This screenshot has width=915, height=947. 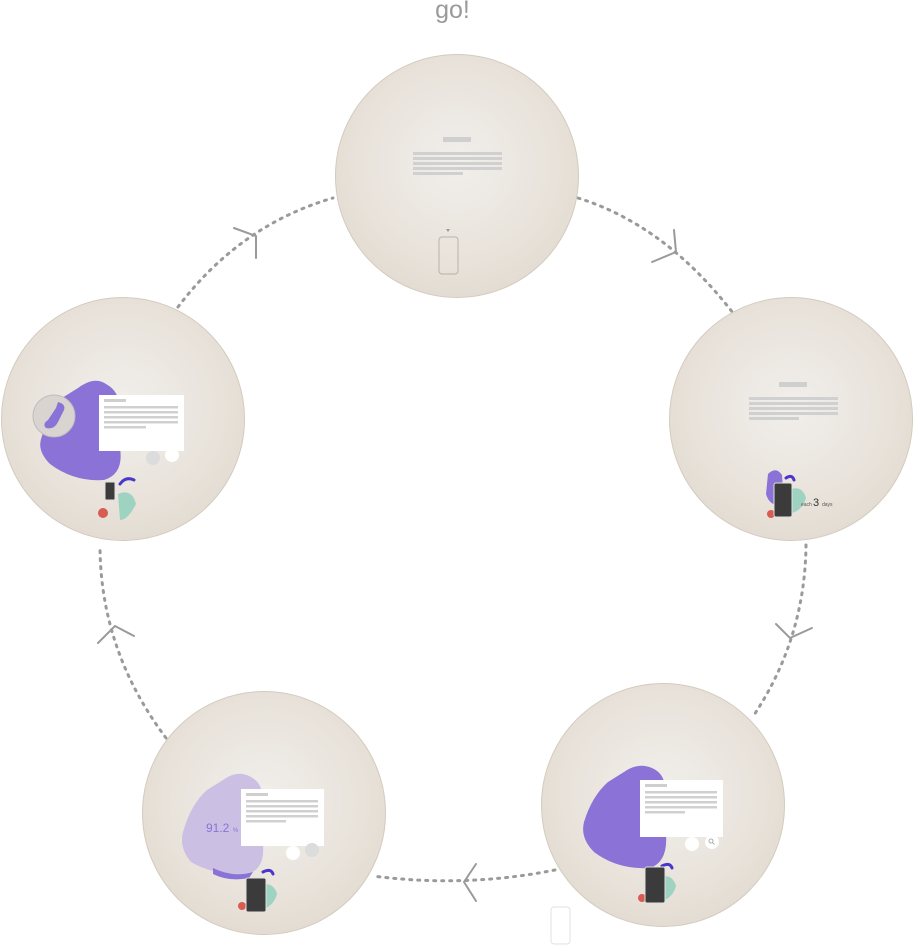 What do you see at coordinates (663, 805) in the screenshot?
I see `step-orb-search` at bounding box center [663, 805].